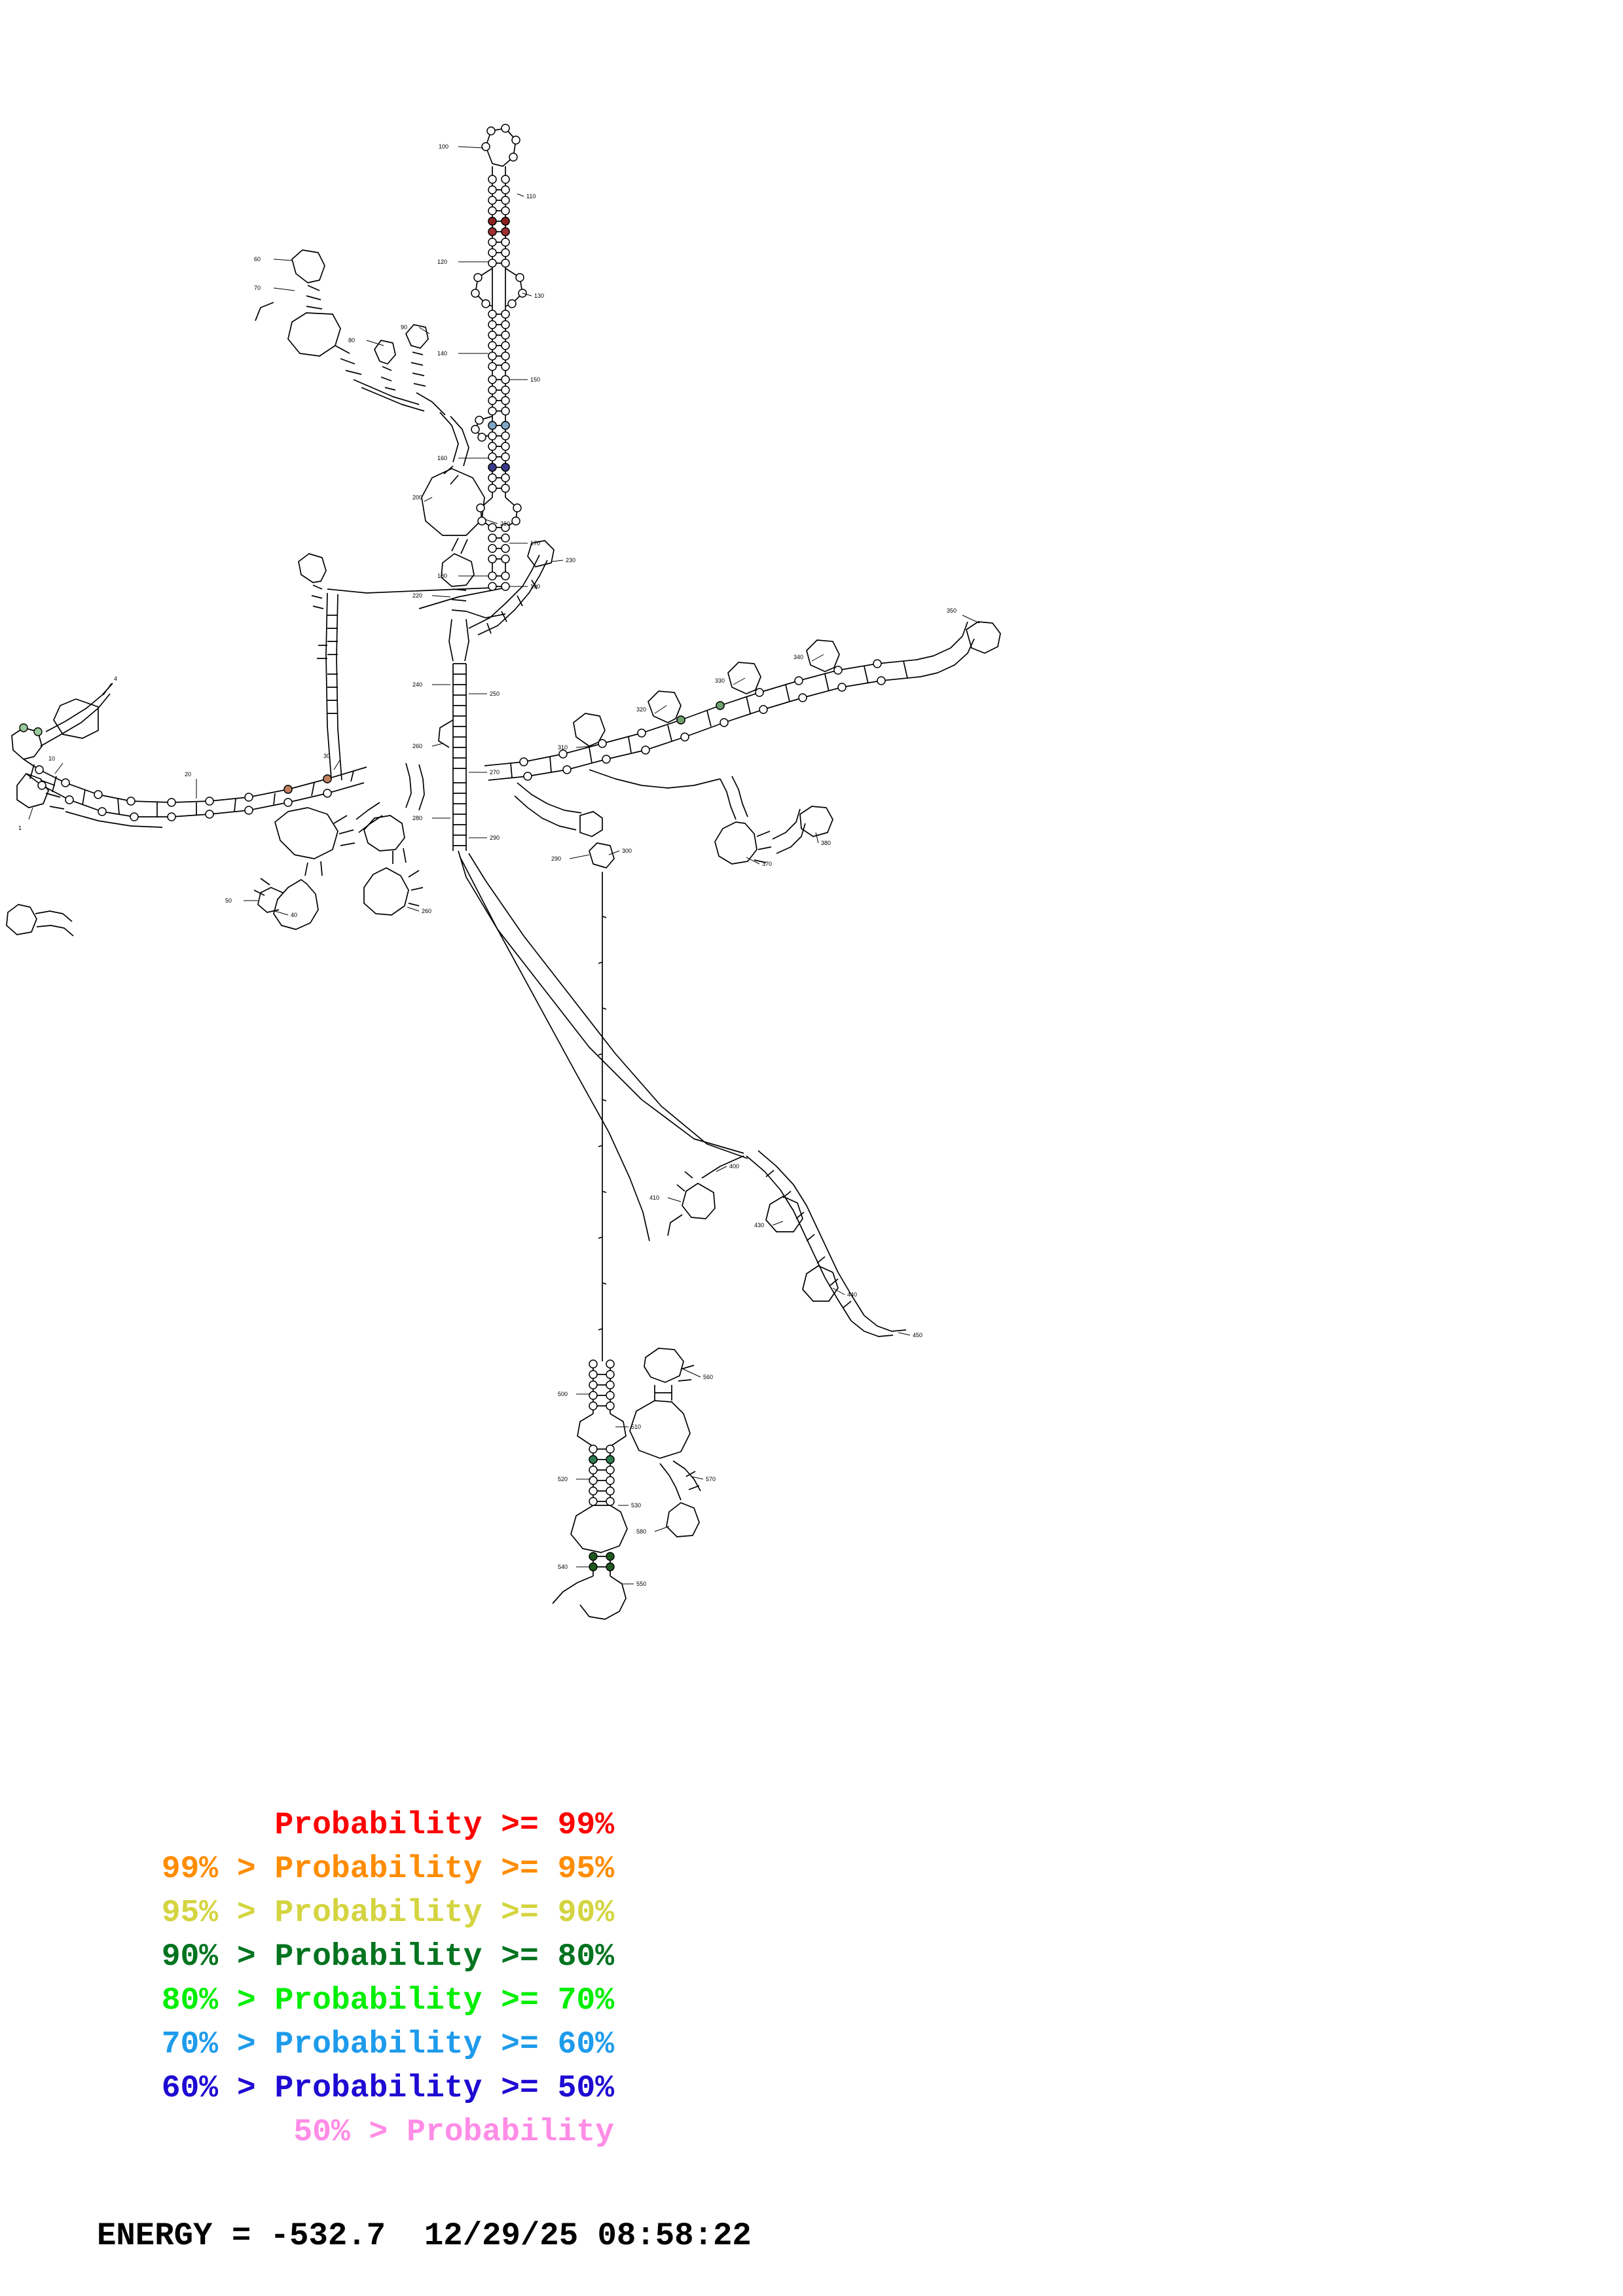 This screenshot has width=1623, height=2296. Describe the element at coordinates (641, 709) in the screenshot. I see `svg-text: 320` at that location.